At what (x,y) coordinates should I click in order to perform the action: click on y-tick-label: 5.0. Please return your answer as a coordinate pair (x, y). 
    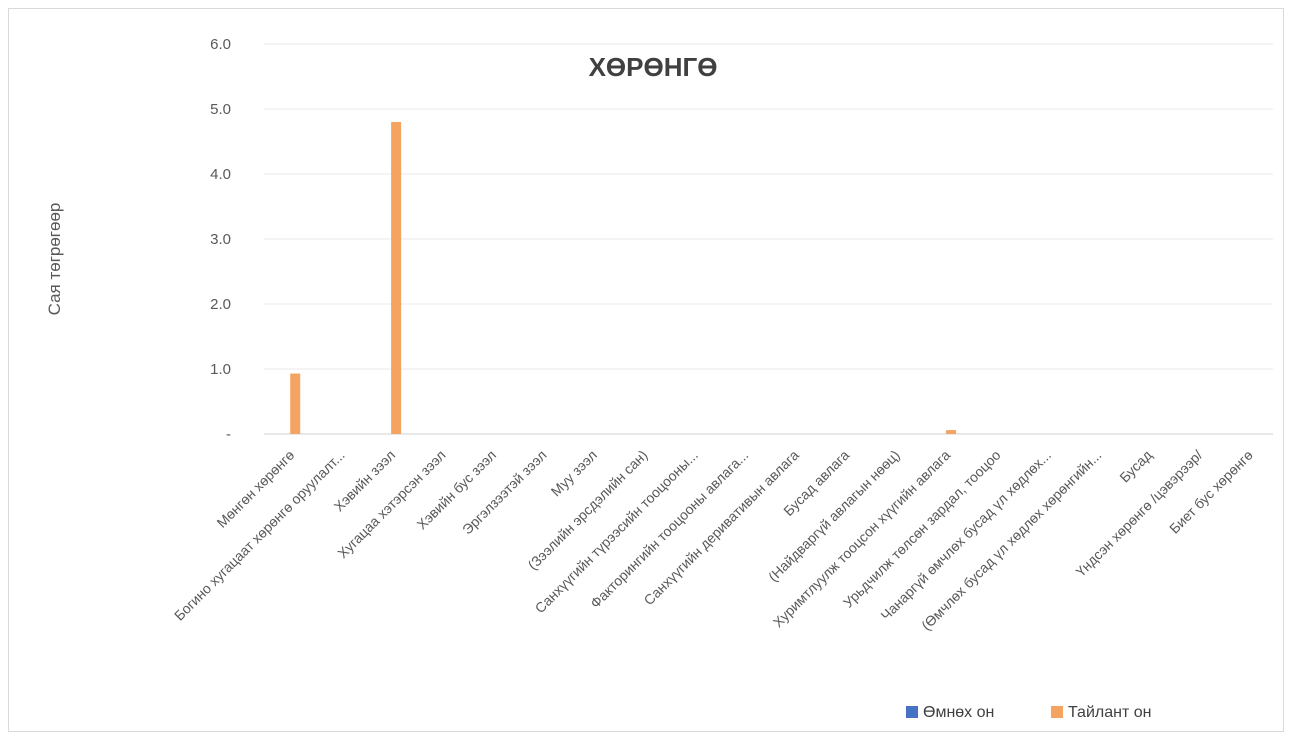
    Looking at the image, I should click on (220, 109).